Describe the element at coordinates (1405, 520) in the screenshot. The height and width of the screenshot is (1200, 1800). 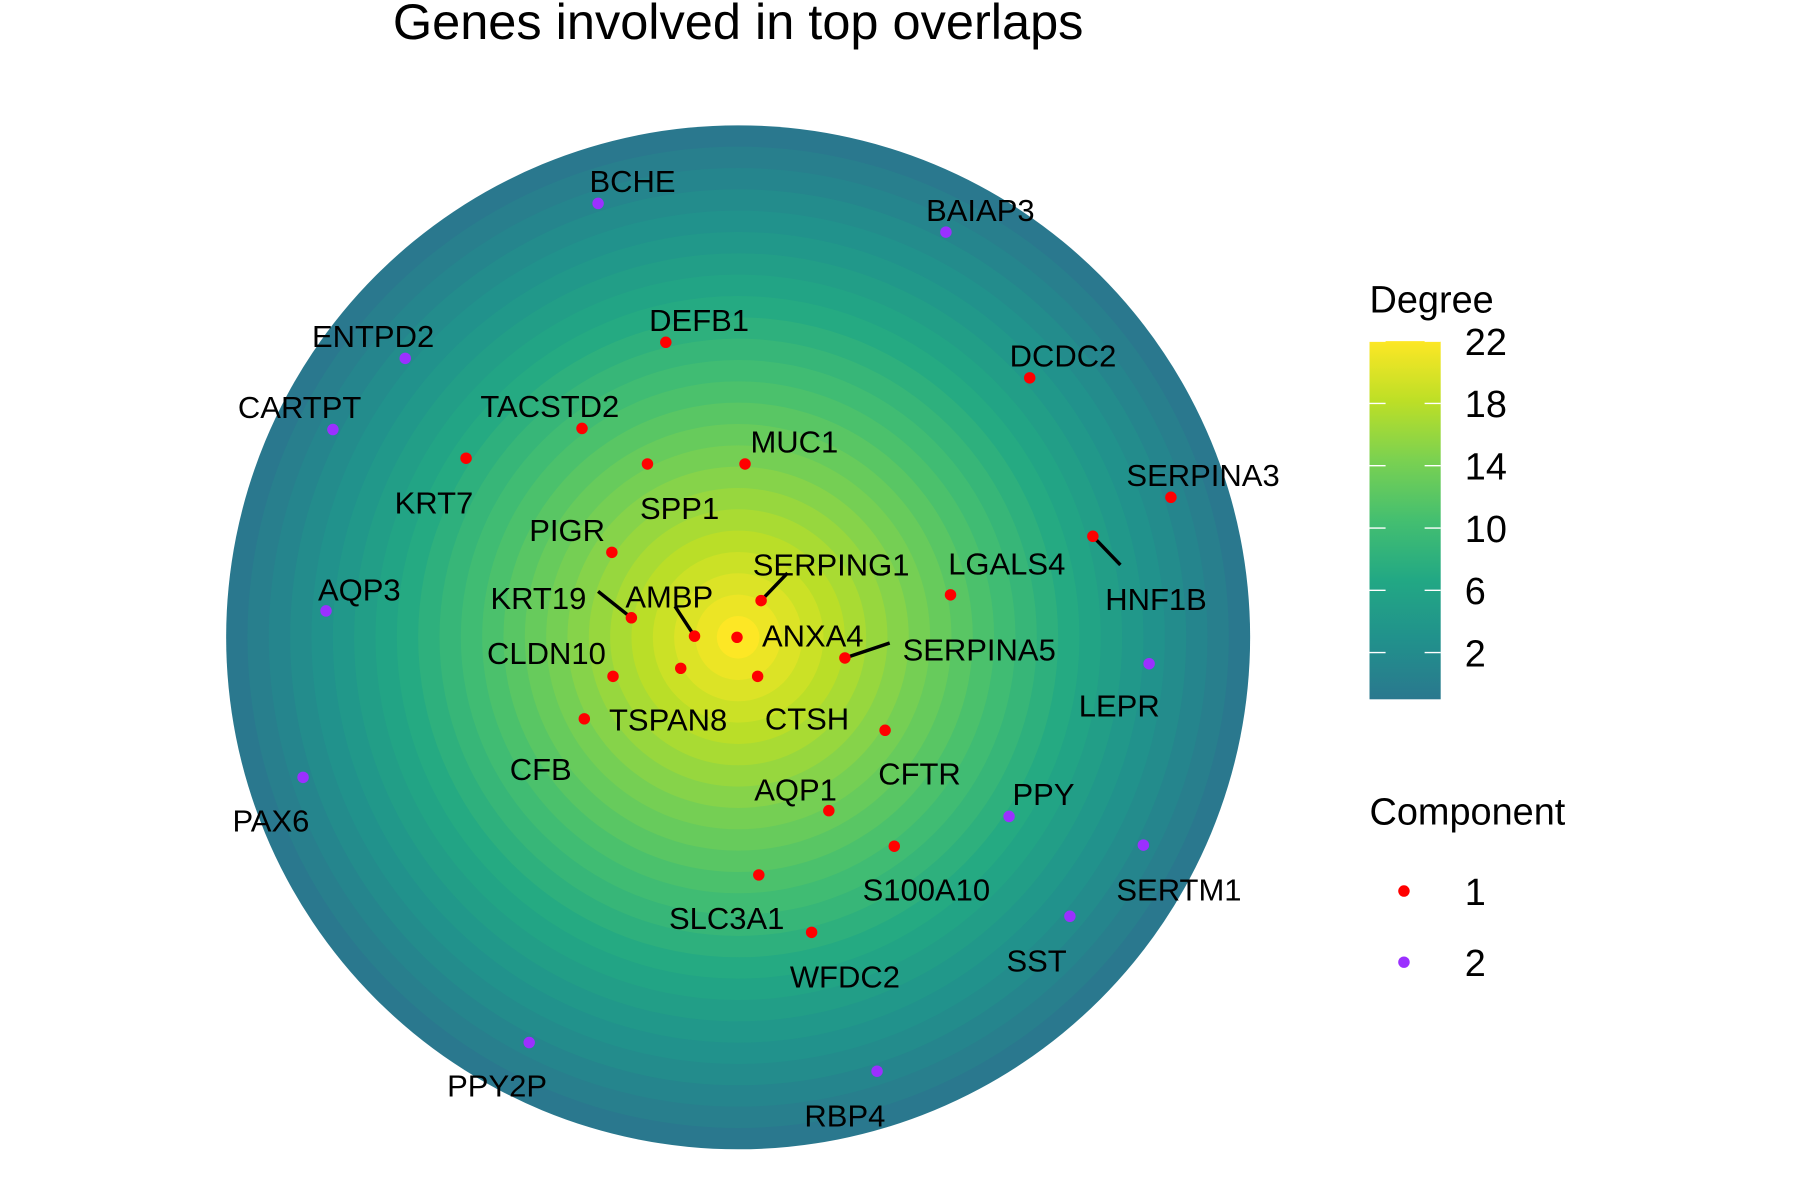
I see `degree-colorbar` at that location.